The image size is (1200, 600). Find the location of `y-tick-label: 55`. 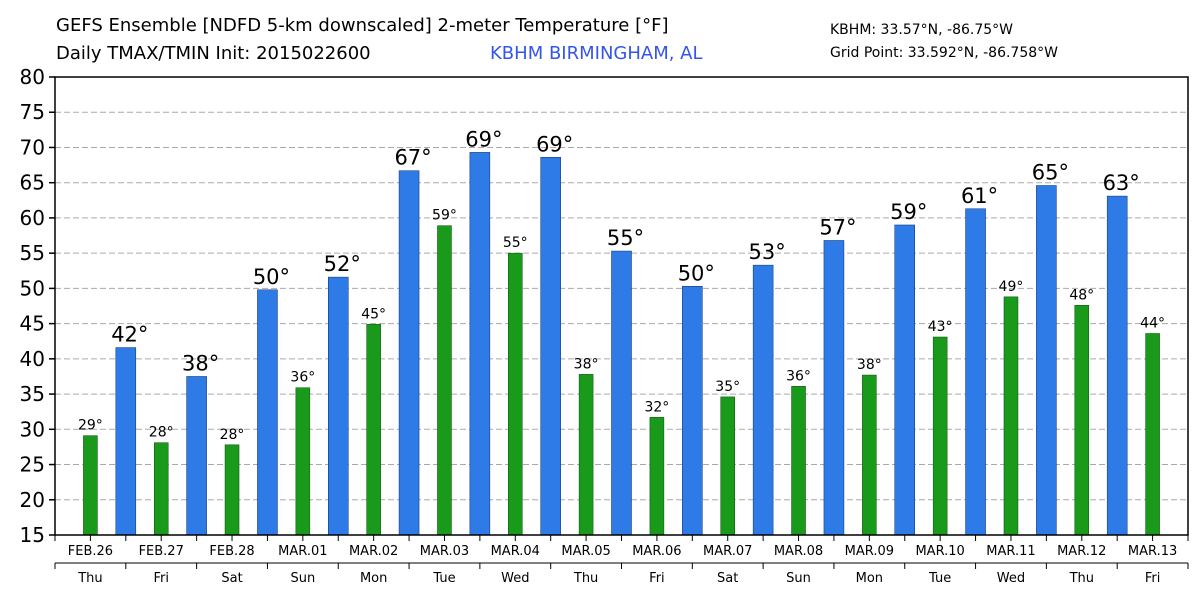

y-tick-label: 55 is located at coordinates (32, 253).